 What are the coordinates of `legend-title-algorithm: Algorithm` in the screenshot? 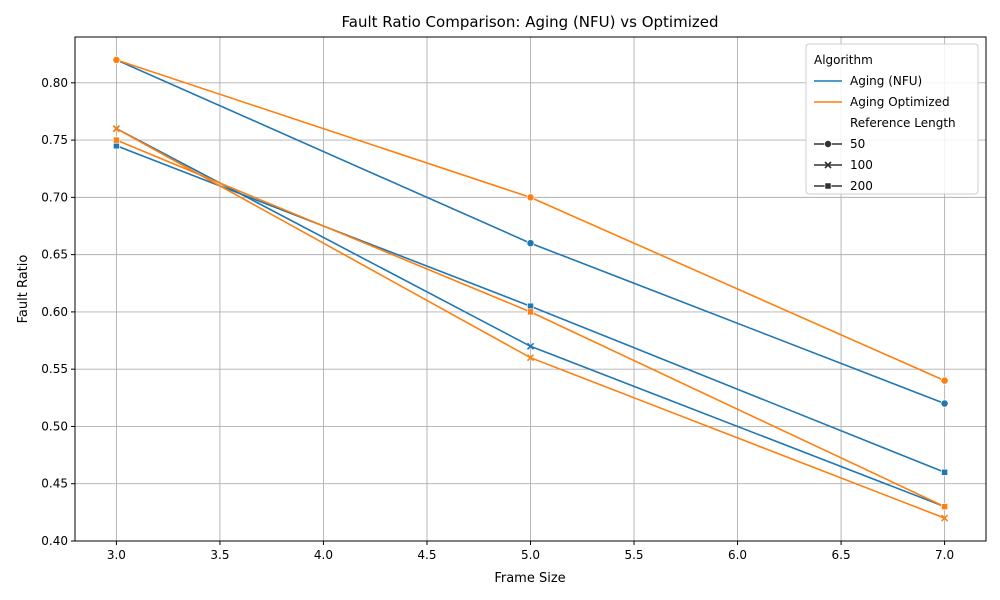 It's located at (843, 60).